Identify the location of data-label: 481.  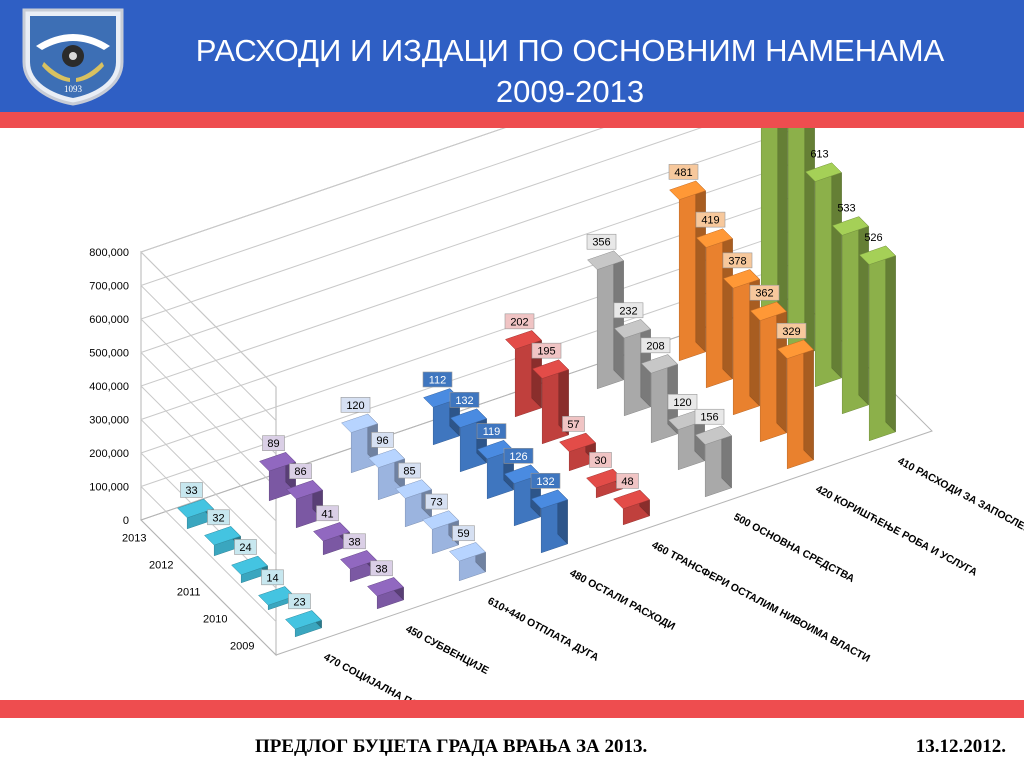
(683, 173).